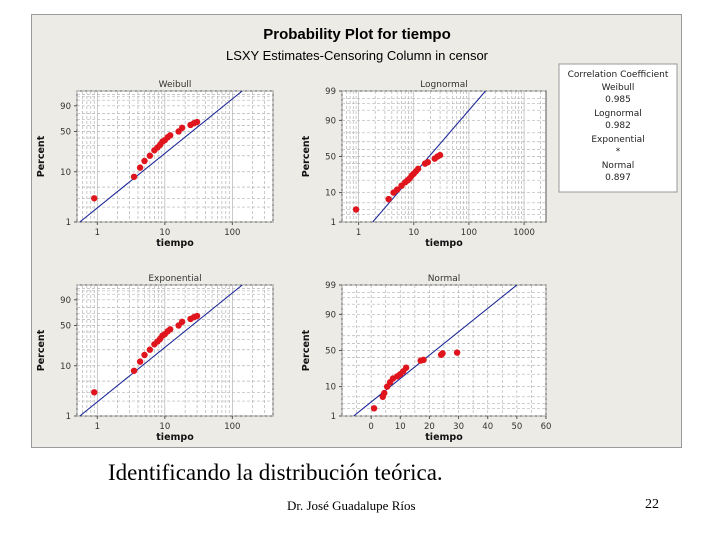 This screenshot has width=720, height=540. I want to click on plot-content-exponential, so click(161, 350).